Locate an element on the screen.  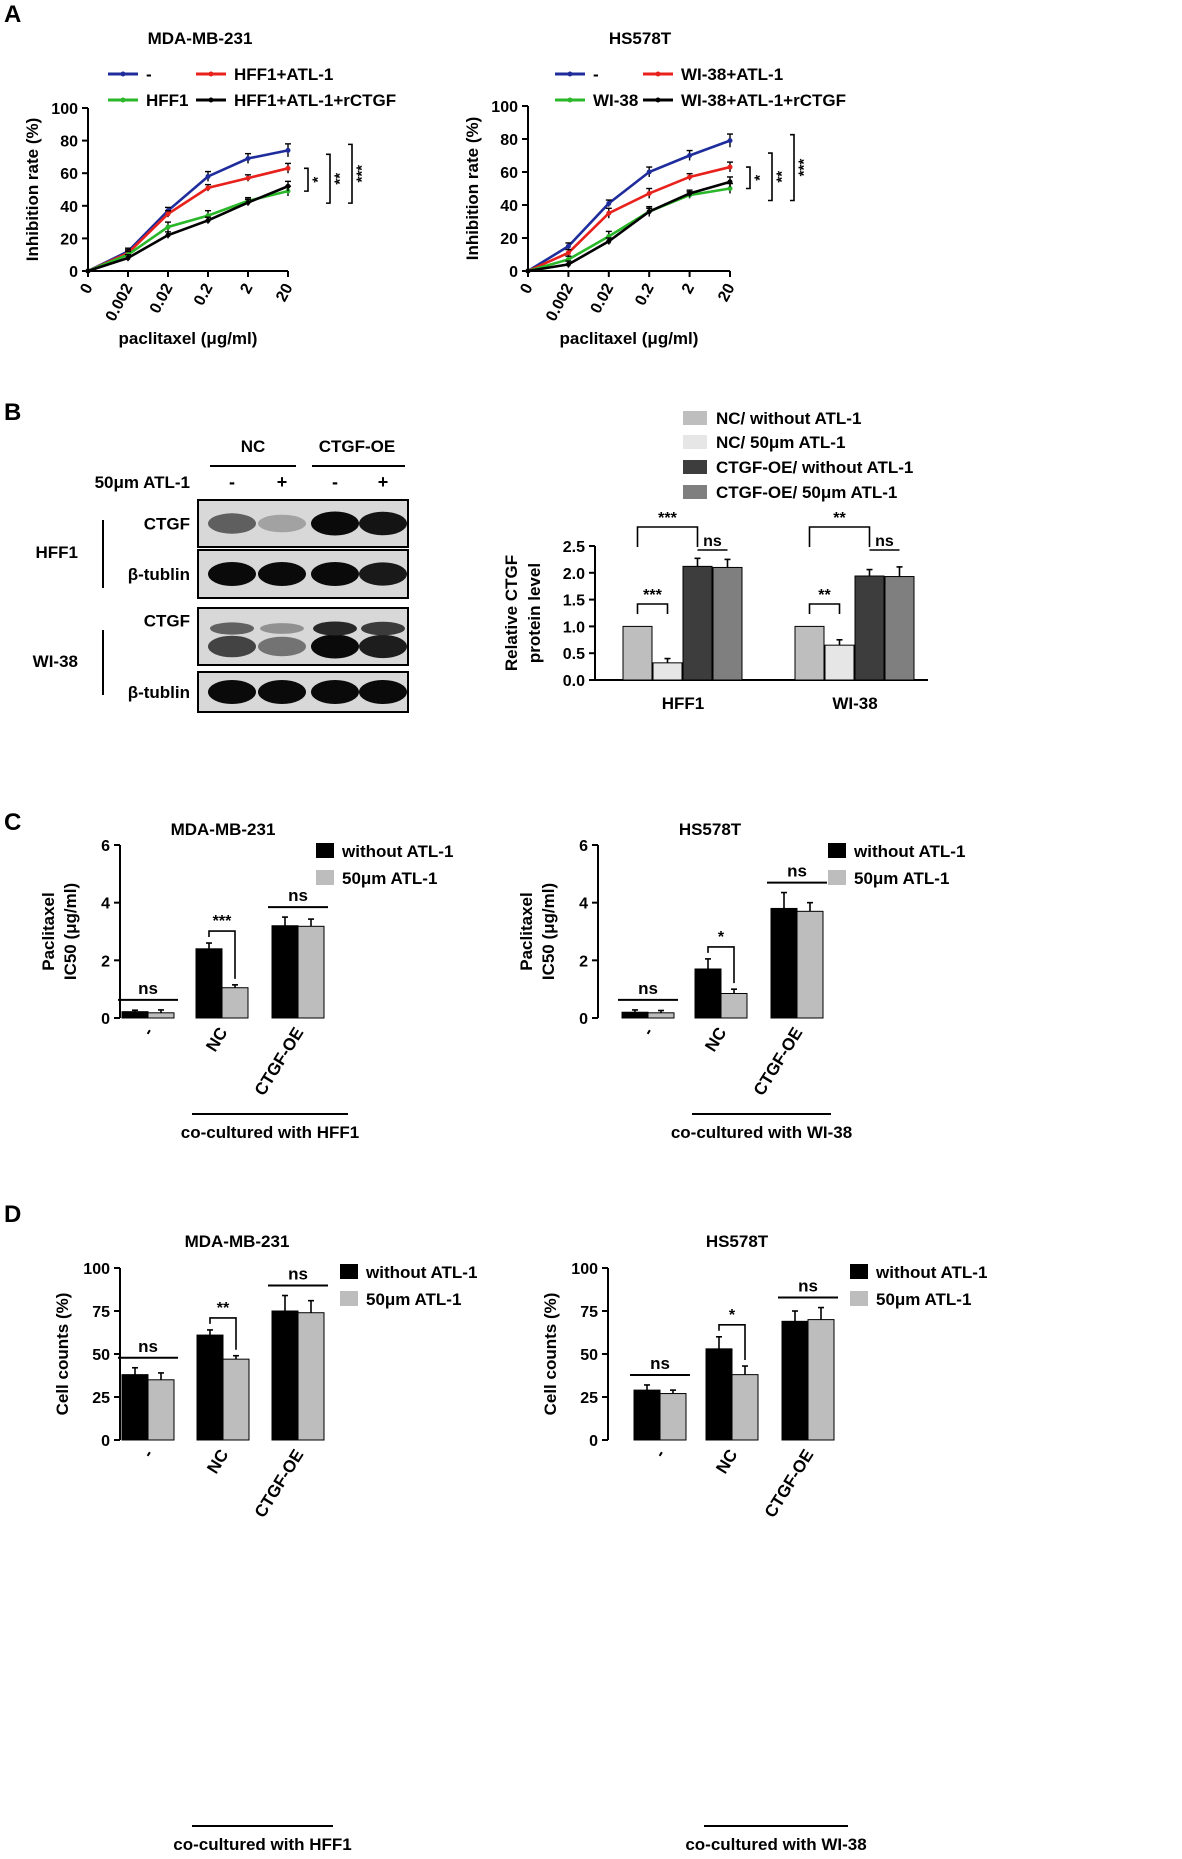
sig-bracket-b is located at coordinates (667, 536).